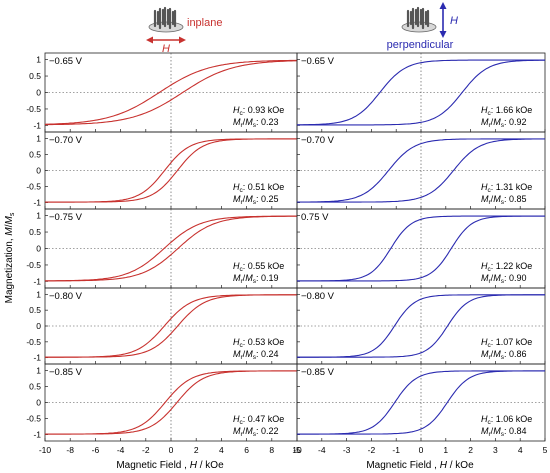 Image resolution: width=550 pixels, height=473 pixels. What do you see at coordinates (166, 19) in the screenshot?
I see `inplane-nanowire-icon` at bounding box center [166, 19].